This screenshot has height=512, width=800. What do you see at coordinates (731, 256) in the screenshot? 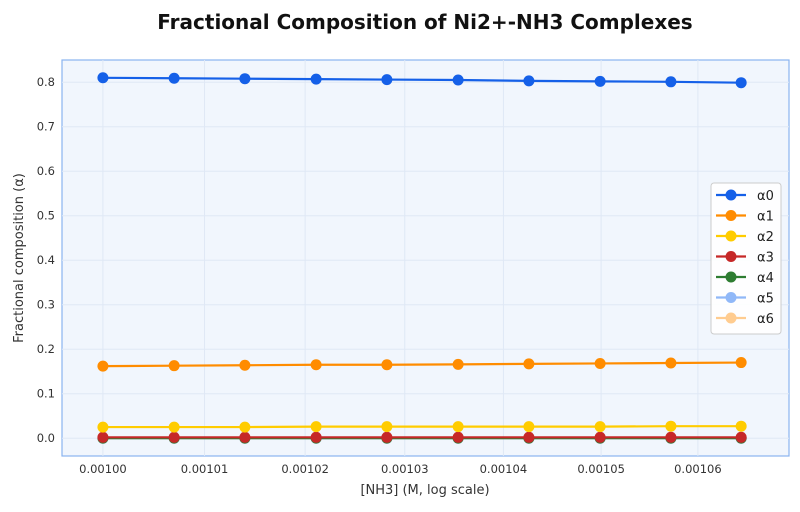
I see `legend-marker-α3` at bounding box center [731, 256].